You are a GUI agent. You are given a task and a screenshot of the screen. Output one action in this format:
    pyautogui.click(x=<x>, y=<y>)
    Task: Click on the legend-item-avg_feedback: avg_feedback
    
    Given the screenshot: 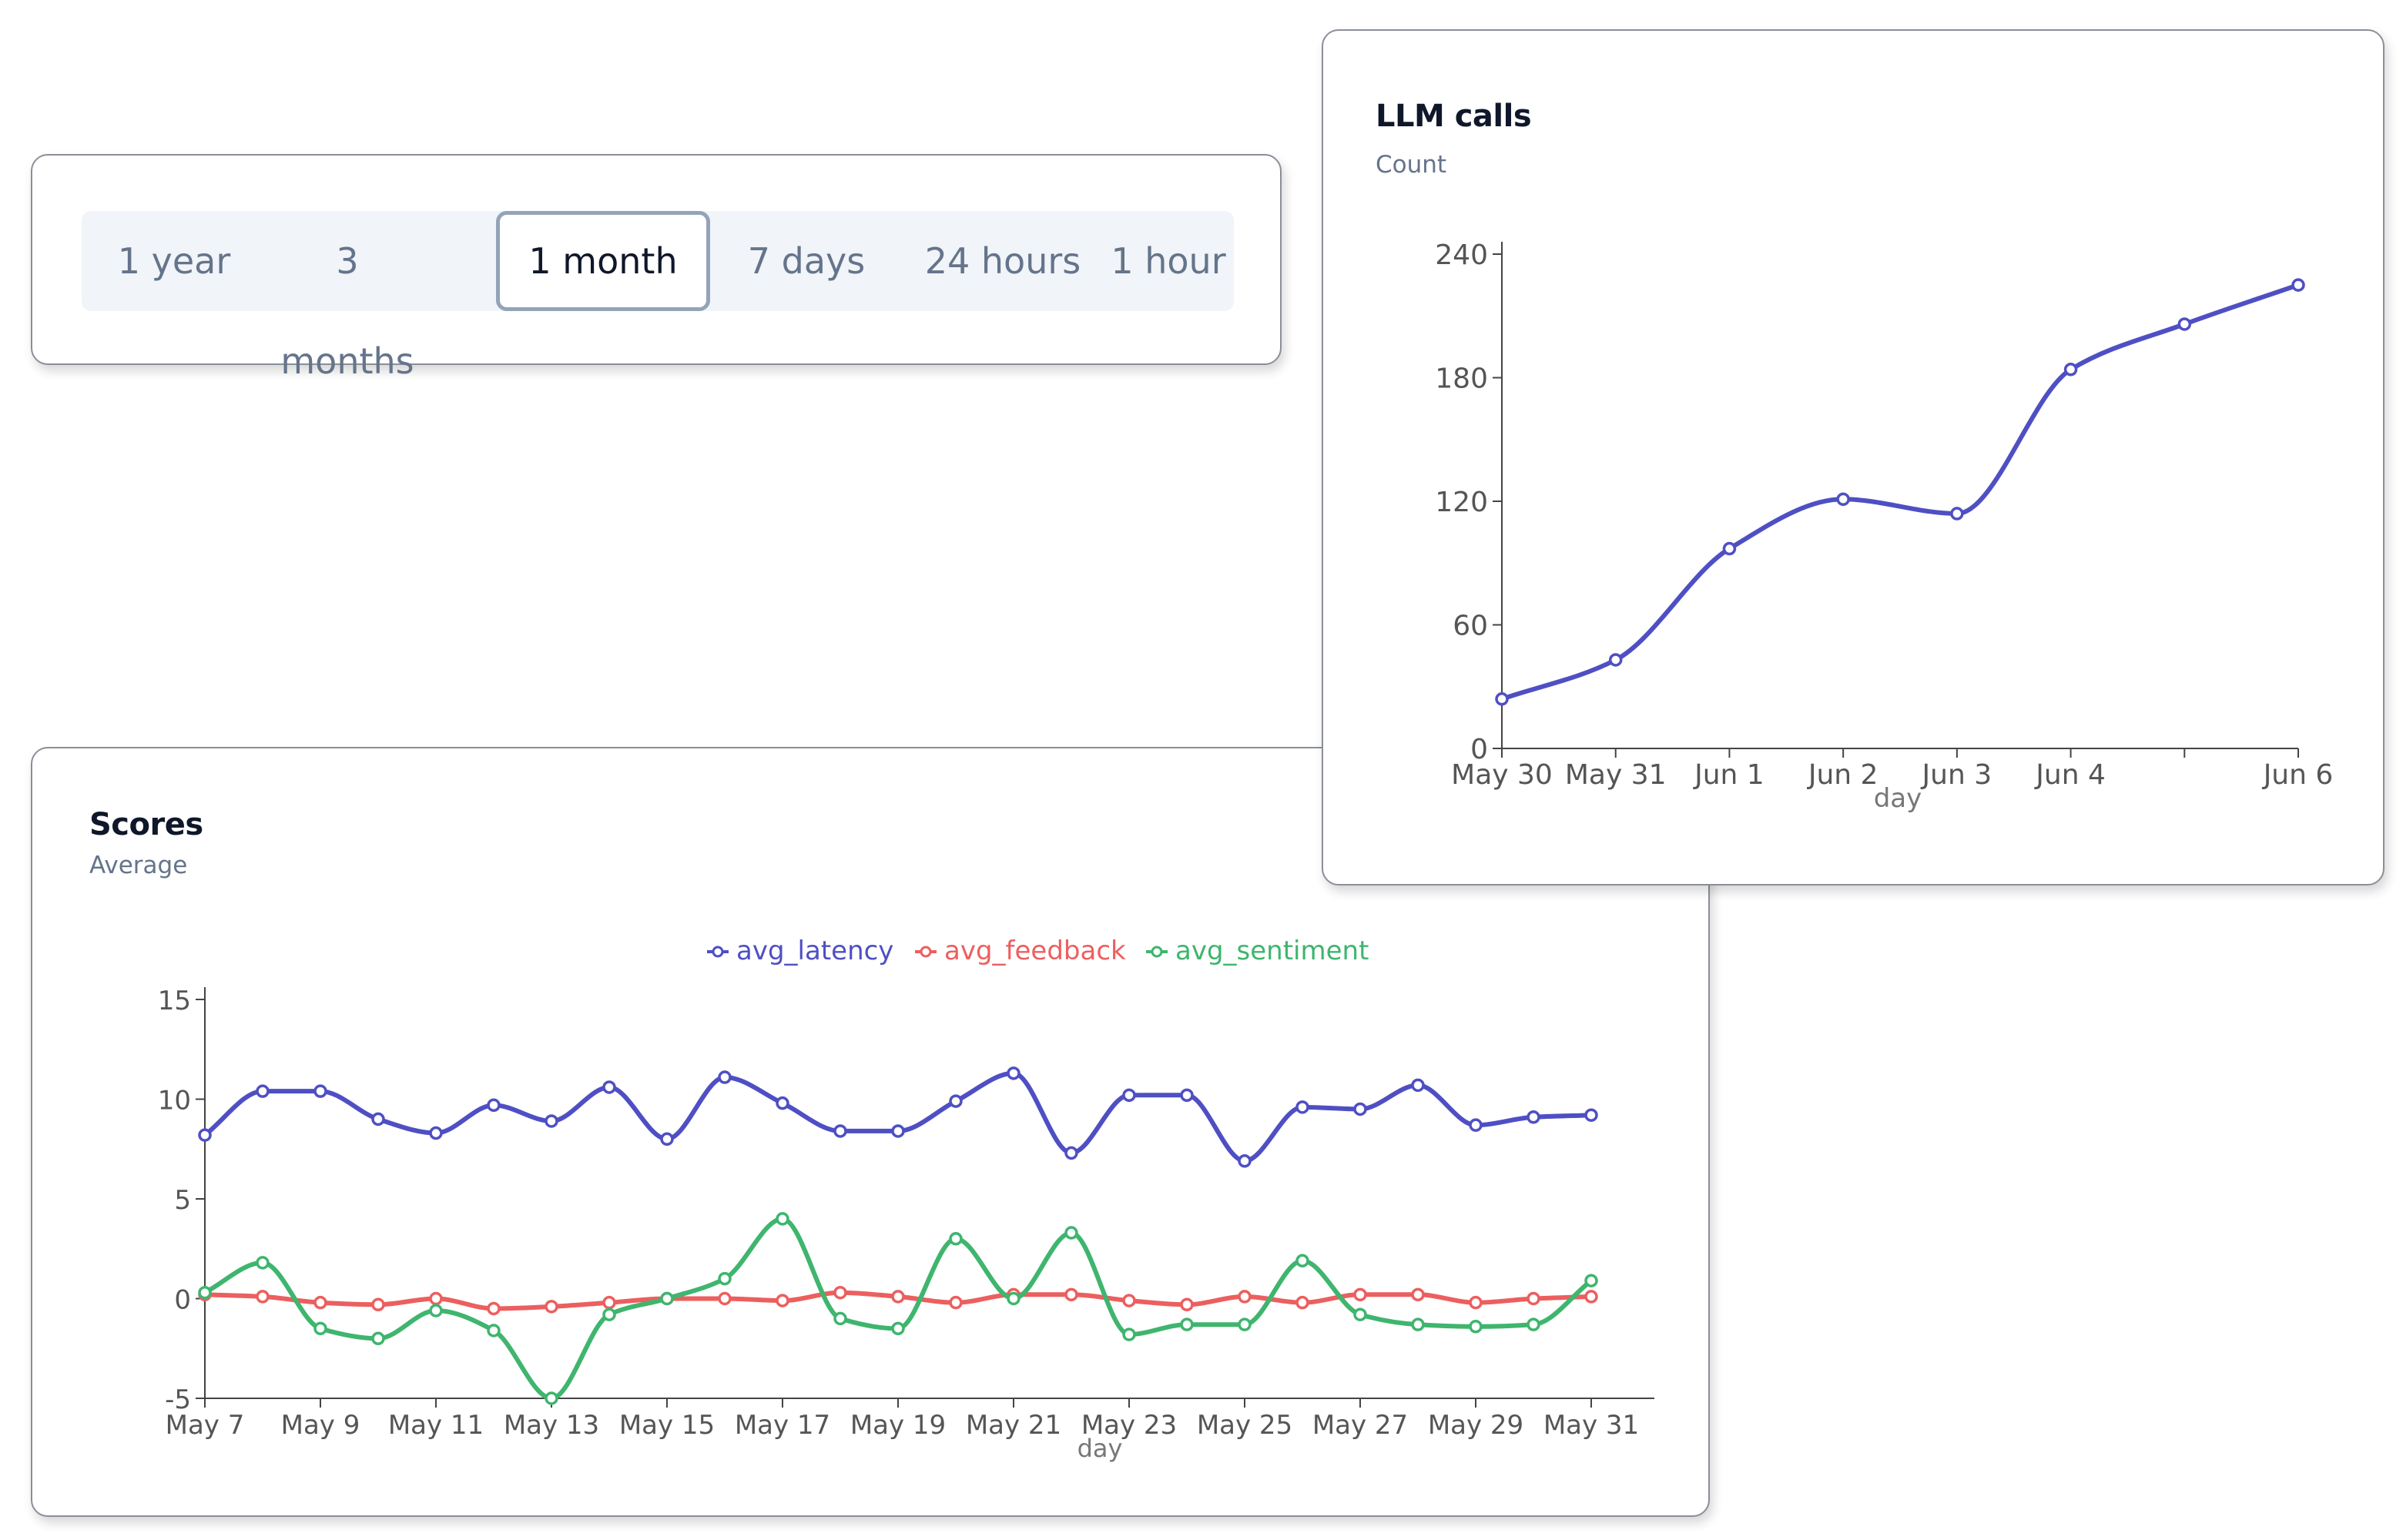 What is the action you would take?
    pyautogui.click(x=1035, y=951)
    